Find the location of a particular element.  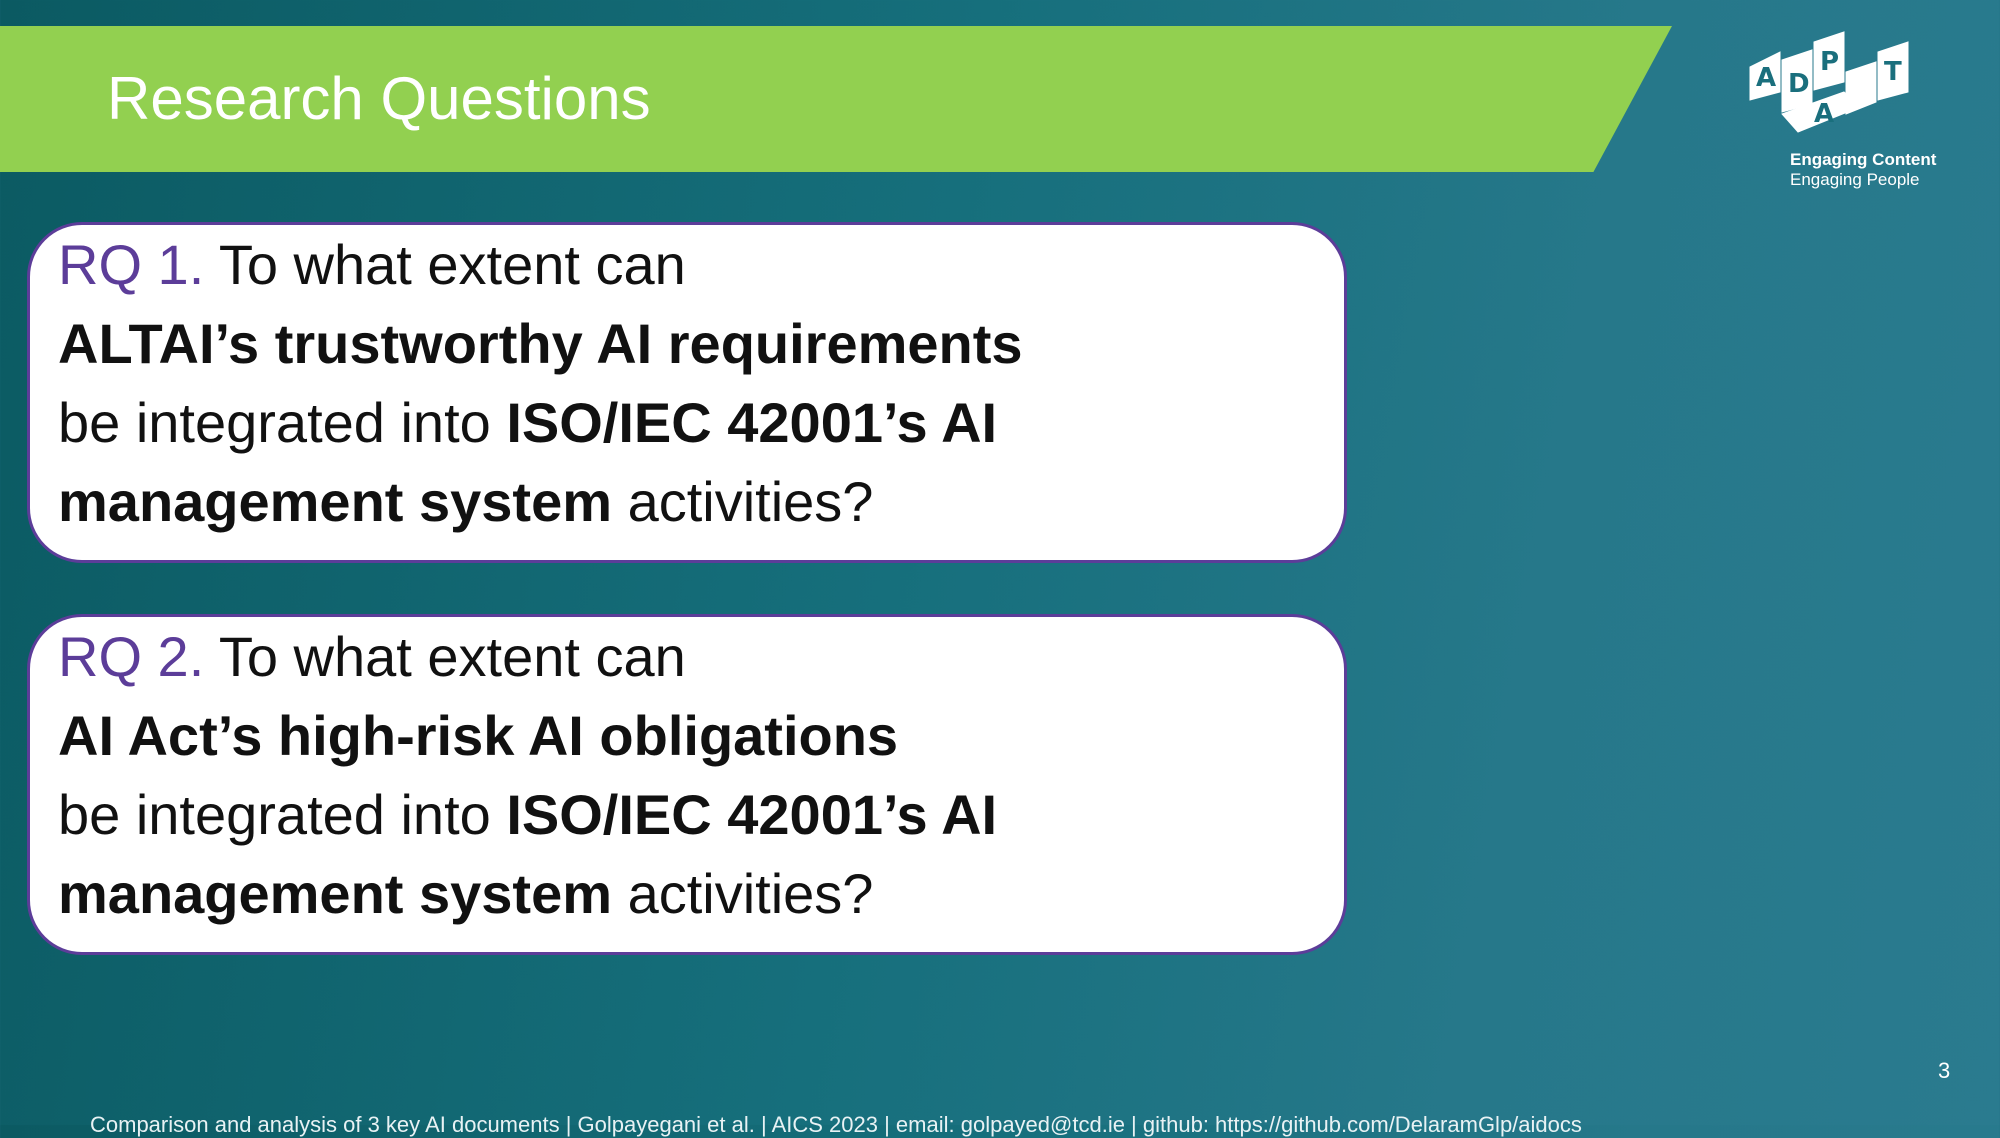

logo-letter-p: P is located at coordinates (1829, 62).